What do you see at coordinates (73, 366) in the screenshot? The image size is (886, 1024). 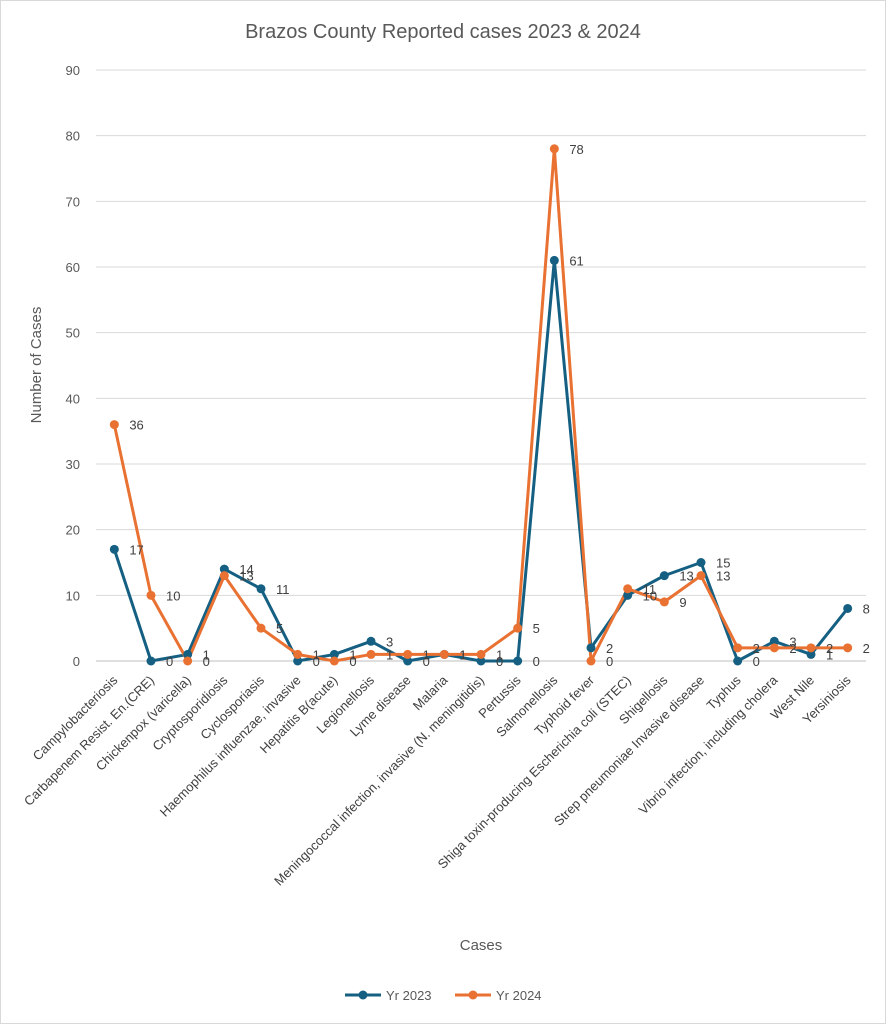 I see `y-axis-ticks: 0 10 20 30 40 50 60 70 80 90` at bounding box center [73, 366].